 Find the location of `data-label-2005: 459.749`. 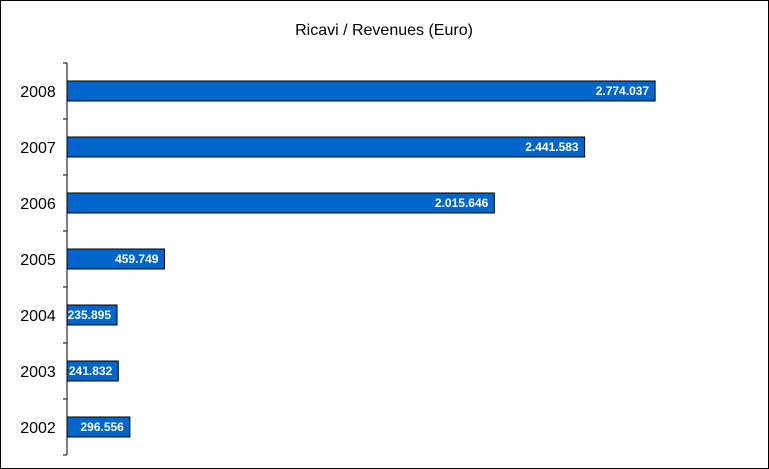

data-label-2005: 459.749 is located at coordinates (137, 259).